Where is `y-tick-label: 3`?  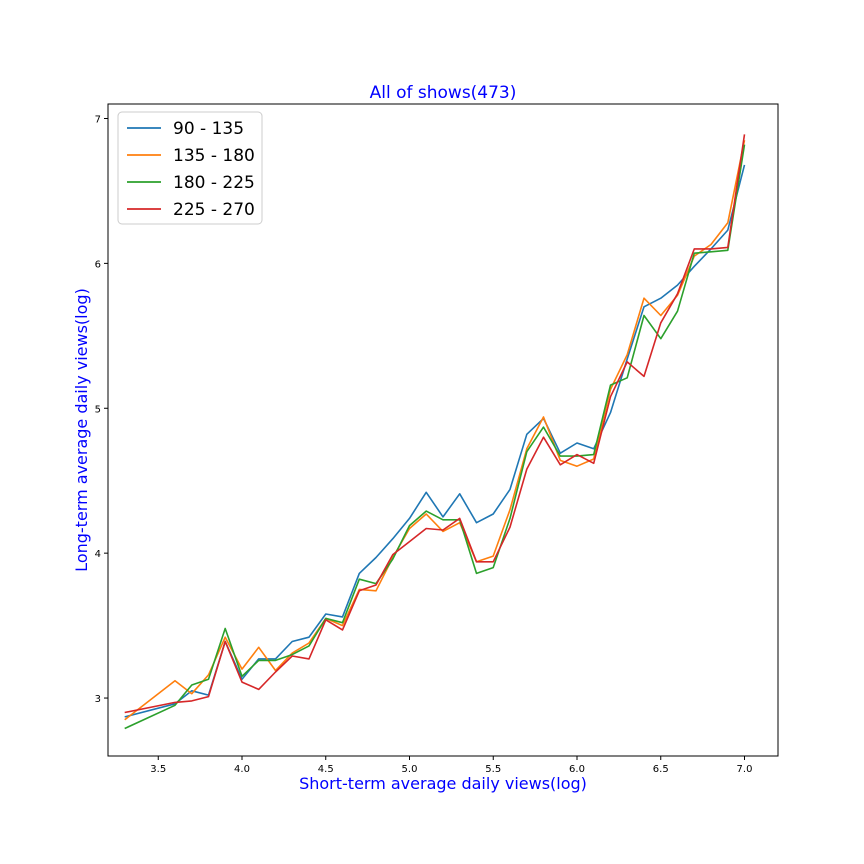 y-tick-label: 3 is located at coordinates (98, 699).